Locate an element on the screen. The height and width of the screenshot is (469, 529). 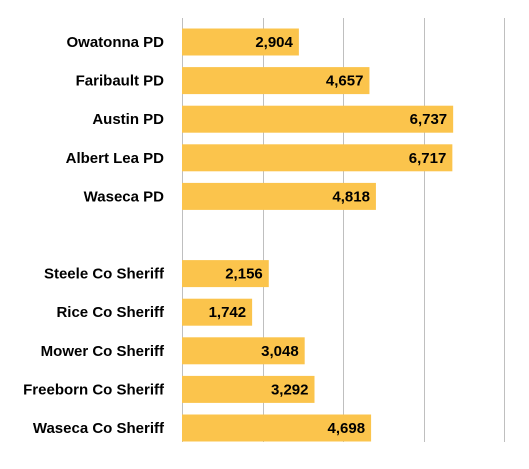
data-label: 3,292 is located at coordinates (290, 389).